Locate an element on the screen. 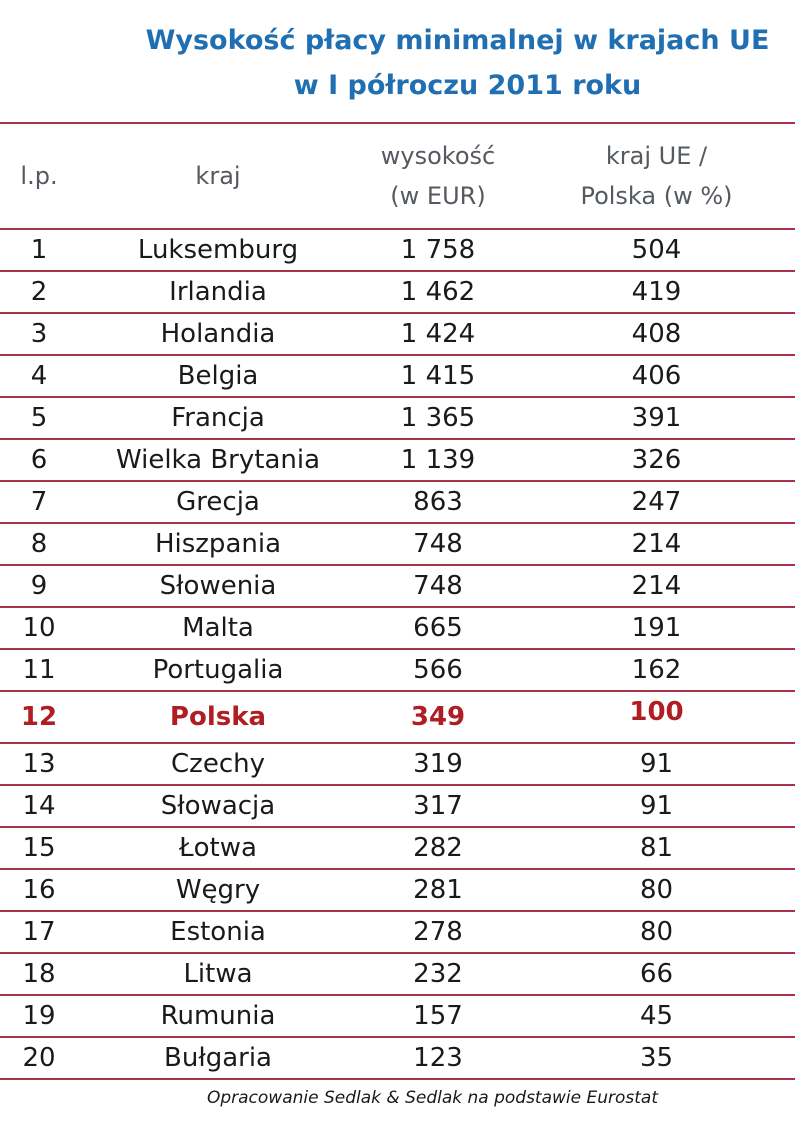  cell-lp: 10 is located at coordinates (39, 627).